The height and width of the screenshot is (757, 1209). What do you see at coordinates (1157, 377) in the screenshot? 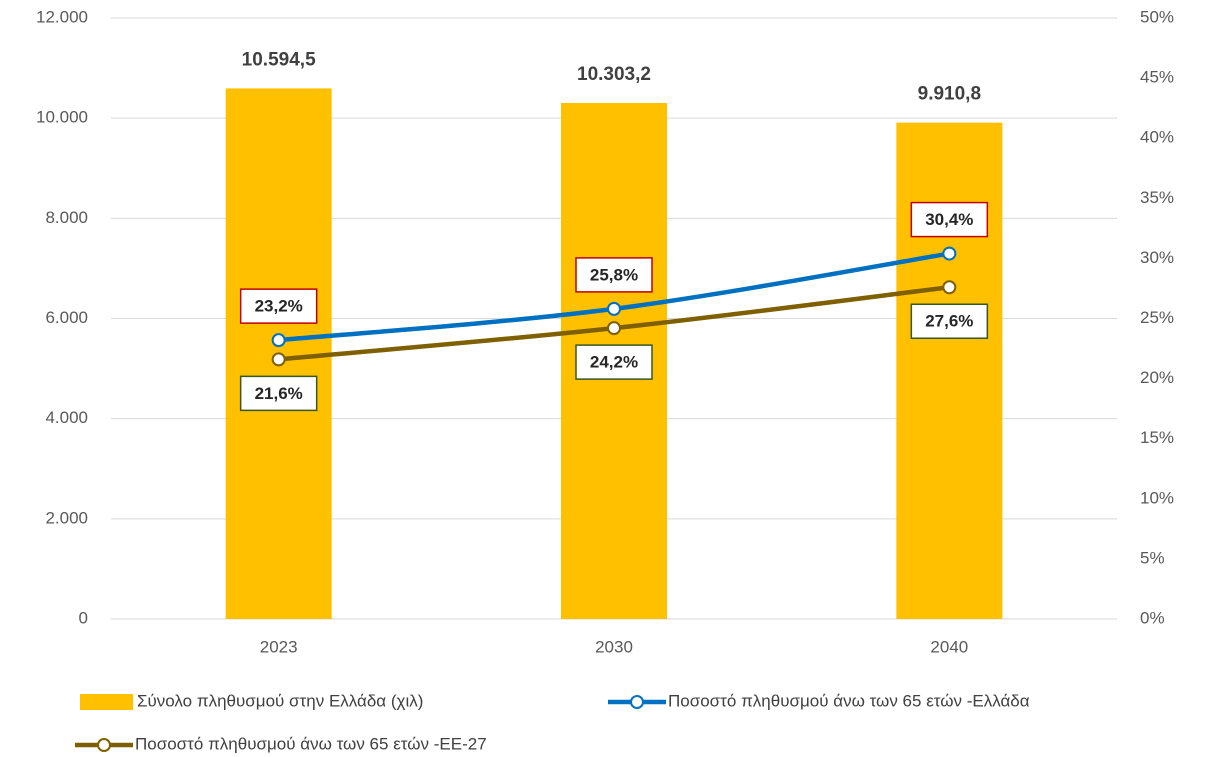
I see `y2-tick-label: 20%` at bounding box center [1157, 377].